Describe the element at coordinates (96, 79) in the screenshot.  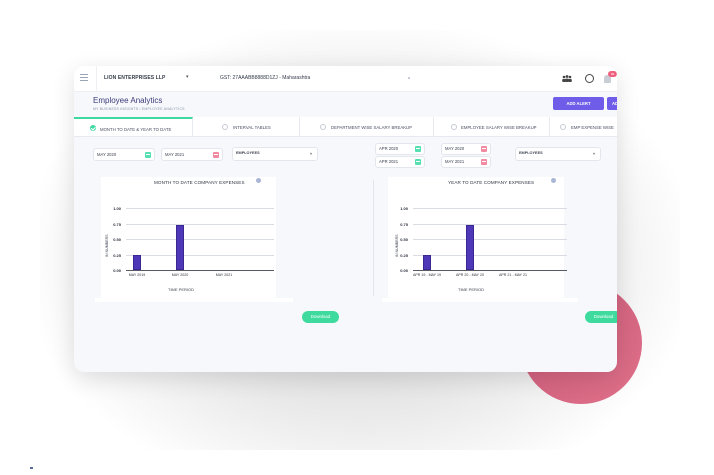
I see `sidebar-divider` at that location.